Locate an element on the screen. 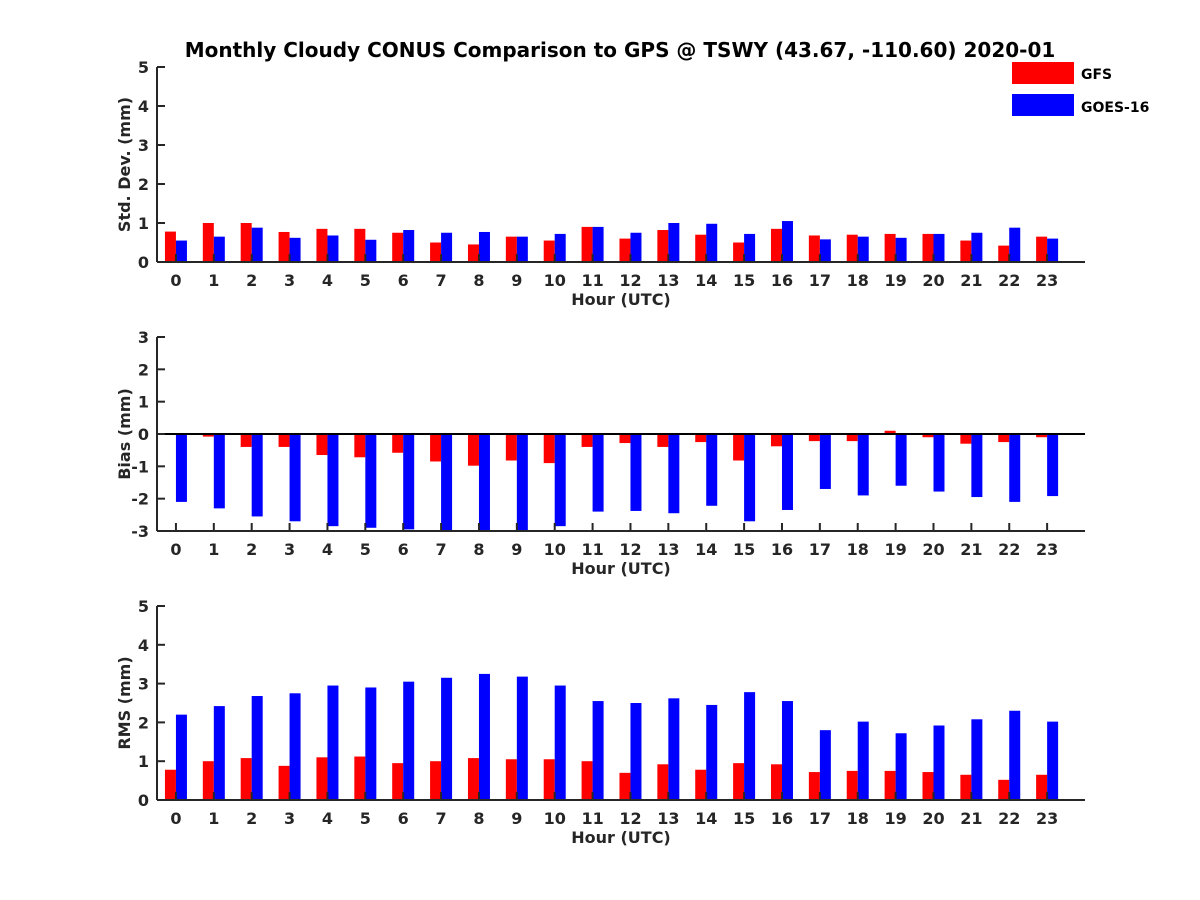  rms-x-tick-label: 23 is located at coordinates (1047, 818).